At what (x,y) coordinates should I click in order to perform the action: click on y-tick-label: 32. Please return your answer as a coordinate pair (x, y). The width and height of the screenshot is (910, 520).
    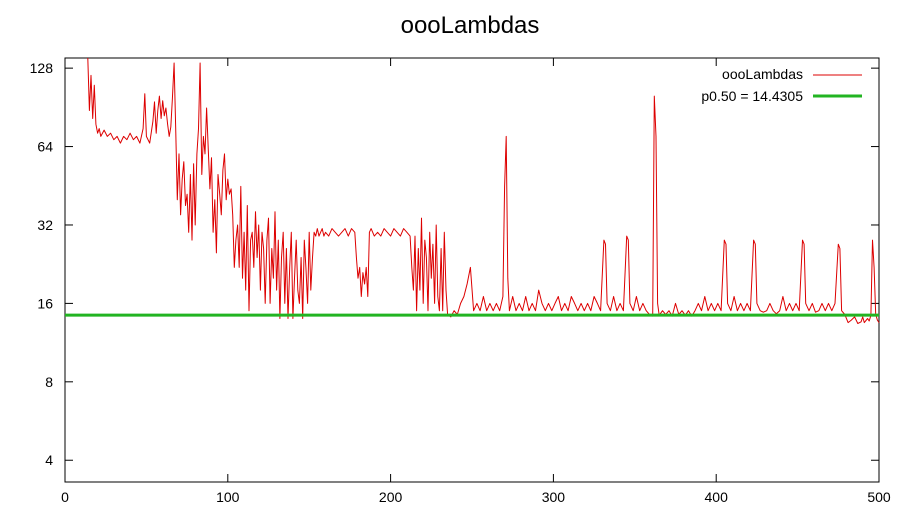
    Looking at the image, I should click on (45, 225).